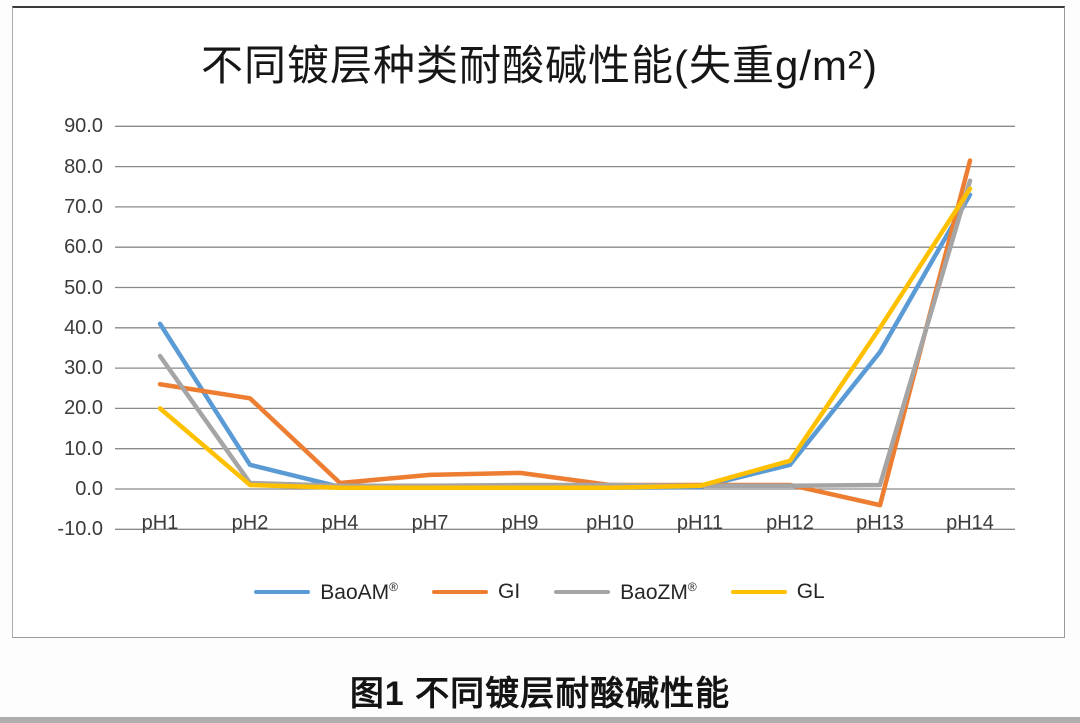 The width and height of the screenshot is (1080, 723). I want to click on x-axis-tick-label: pH7, so click(430, 523).